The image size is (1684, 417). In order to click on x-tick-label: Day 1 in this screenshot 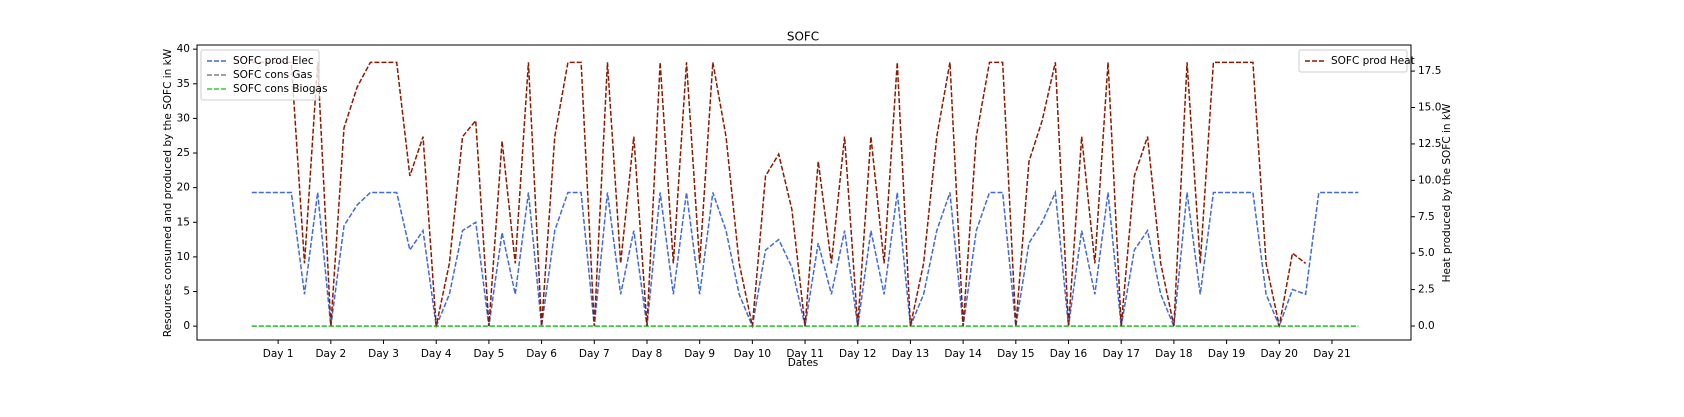, I will do `click(278, 354)`.